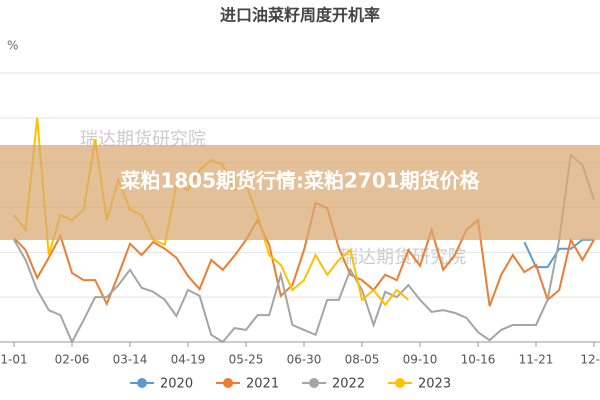 The image size is (600, 400). What do you see at coordinates (348, 384) in the screenshot?
I see `legend-label: 2022` at bounding box center [348, 384].